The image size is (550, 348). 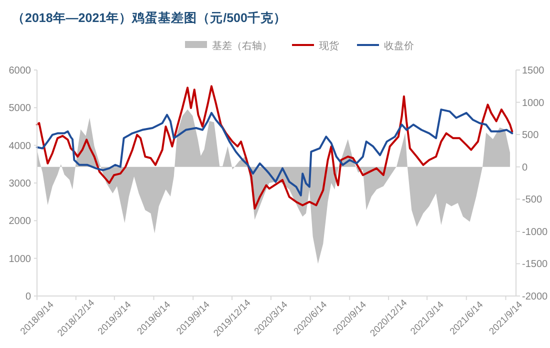 What do you see at coordinates (20, 184) in the screenshot?
I see `y-tick-label: 3000` at bounding box center [20, 184].